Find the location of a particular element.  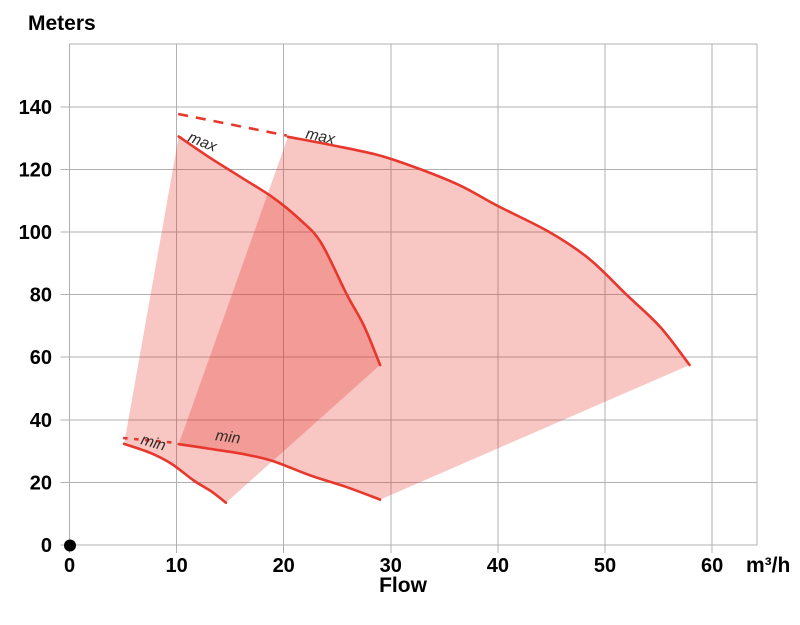

y-tick-label-140: 140 is located at coordinates (35, 108).